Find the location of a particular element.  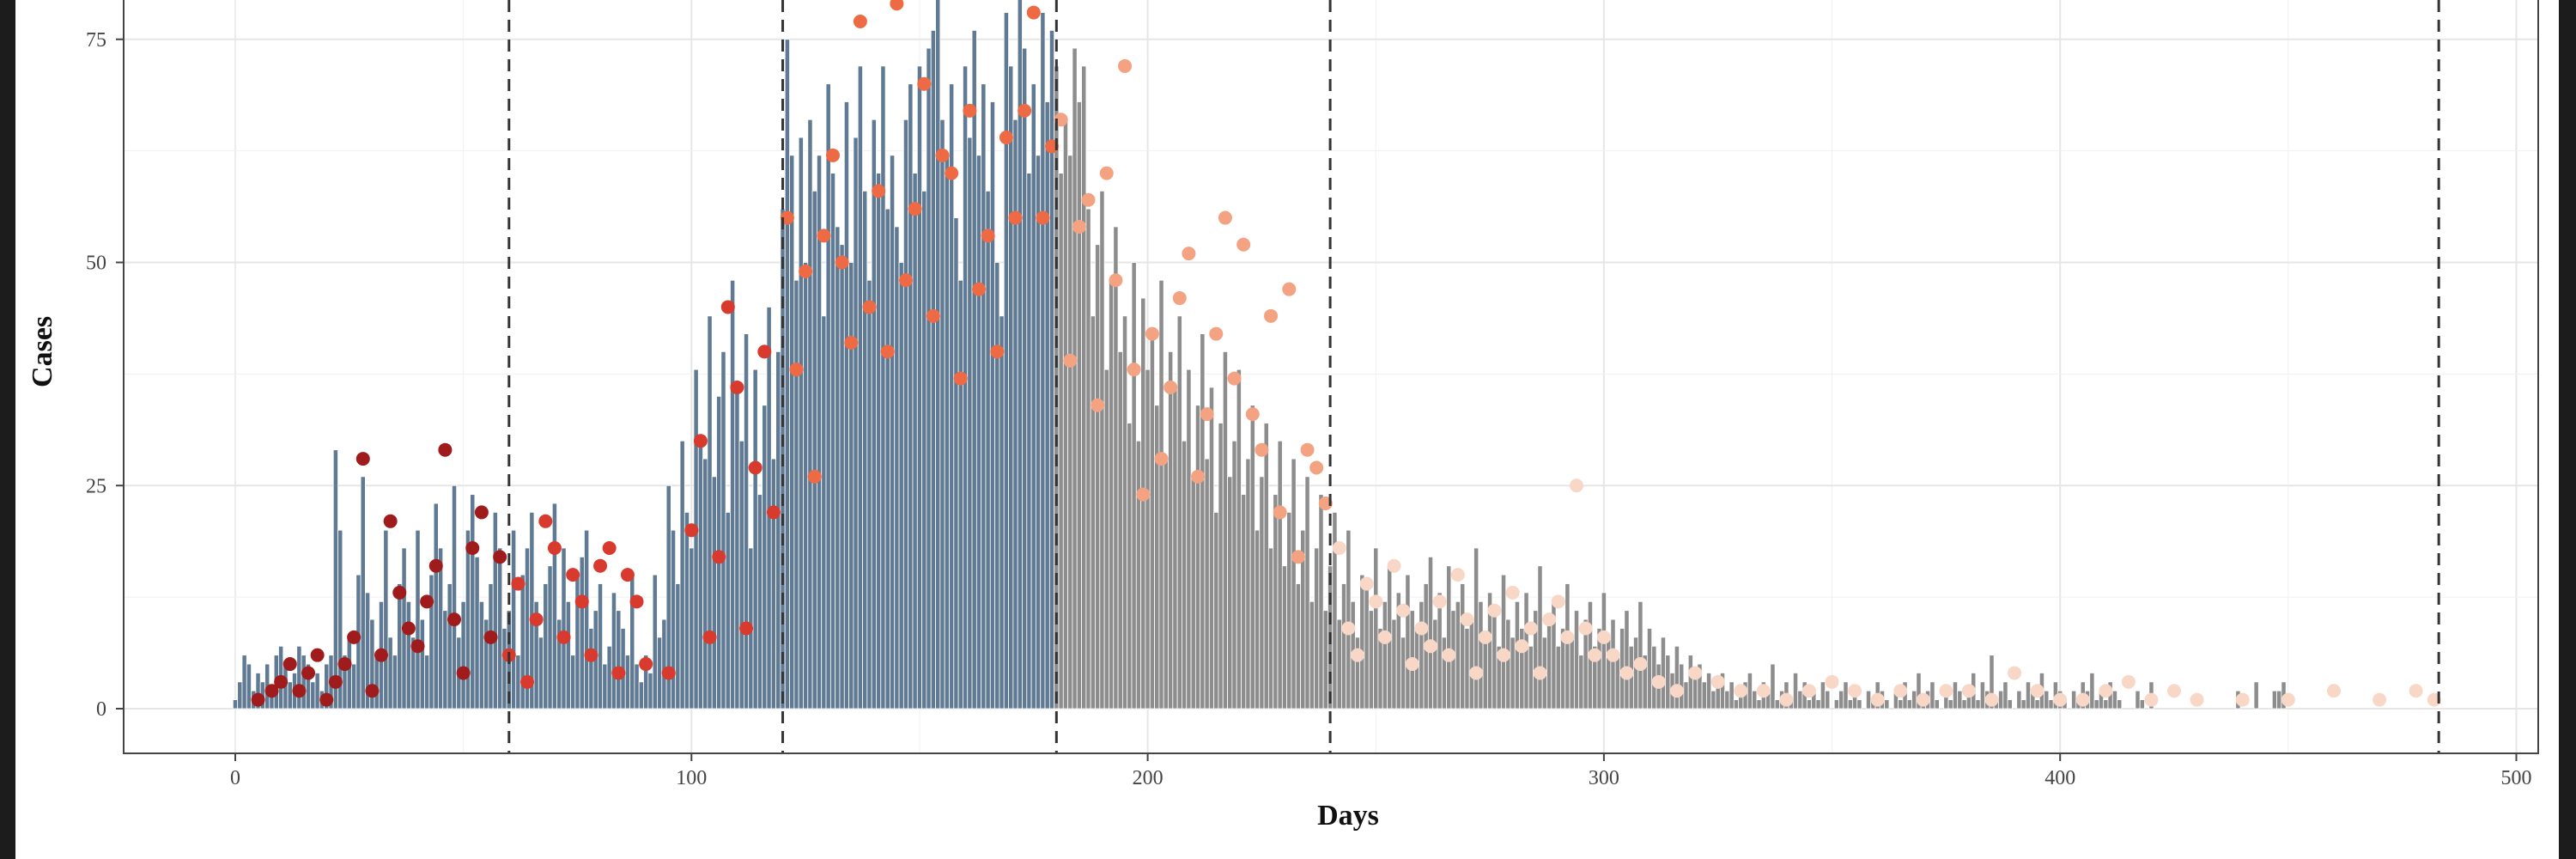

x-tick-label: 300 is located at coordinates (1604, 778).